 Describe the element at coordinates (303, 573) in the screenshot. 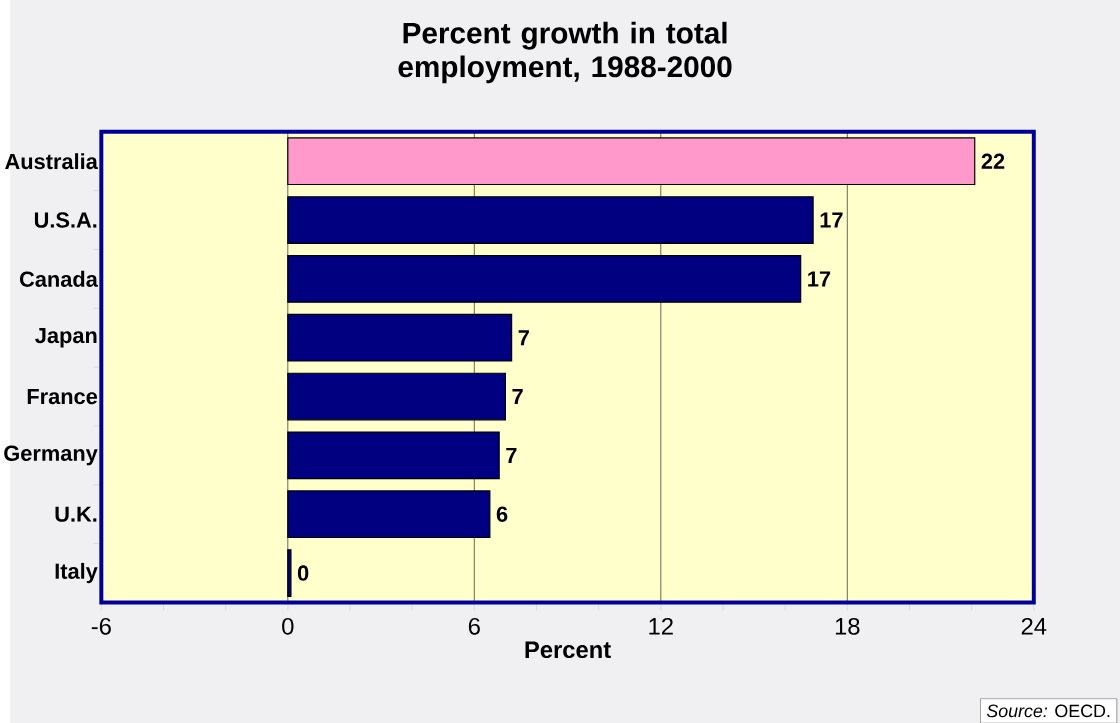

I see `data-label: 0` at that location.